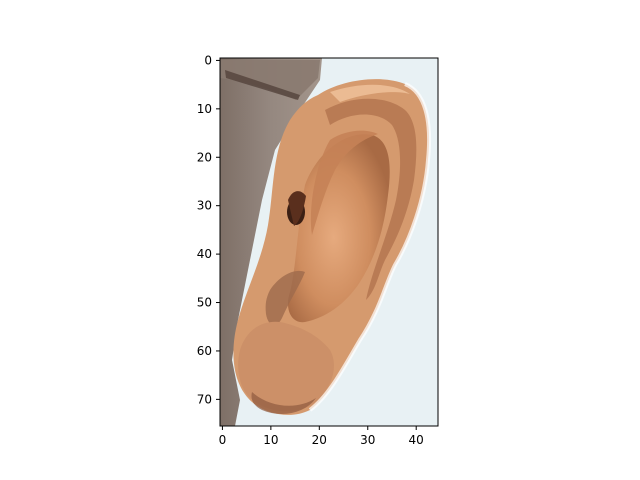  I want to click on y-tick-label: 30, so click(204, 206).